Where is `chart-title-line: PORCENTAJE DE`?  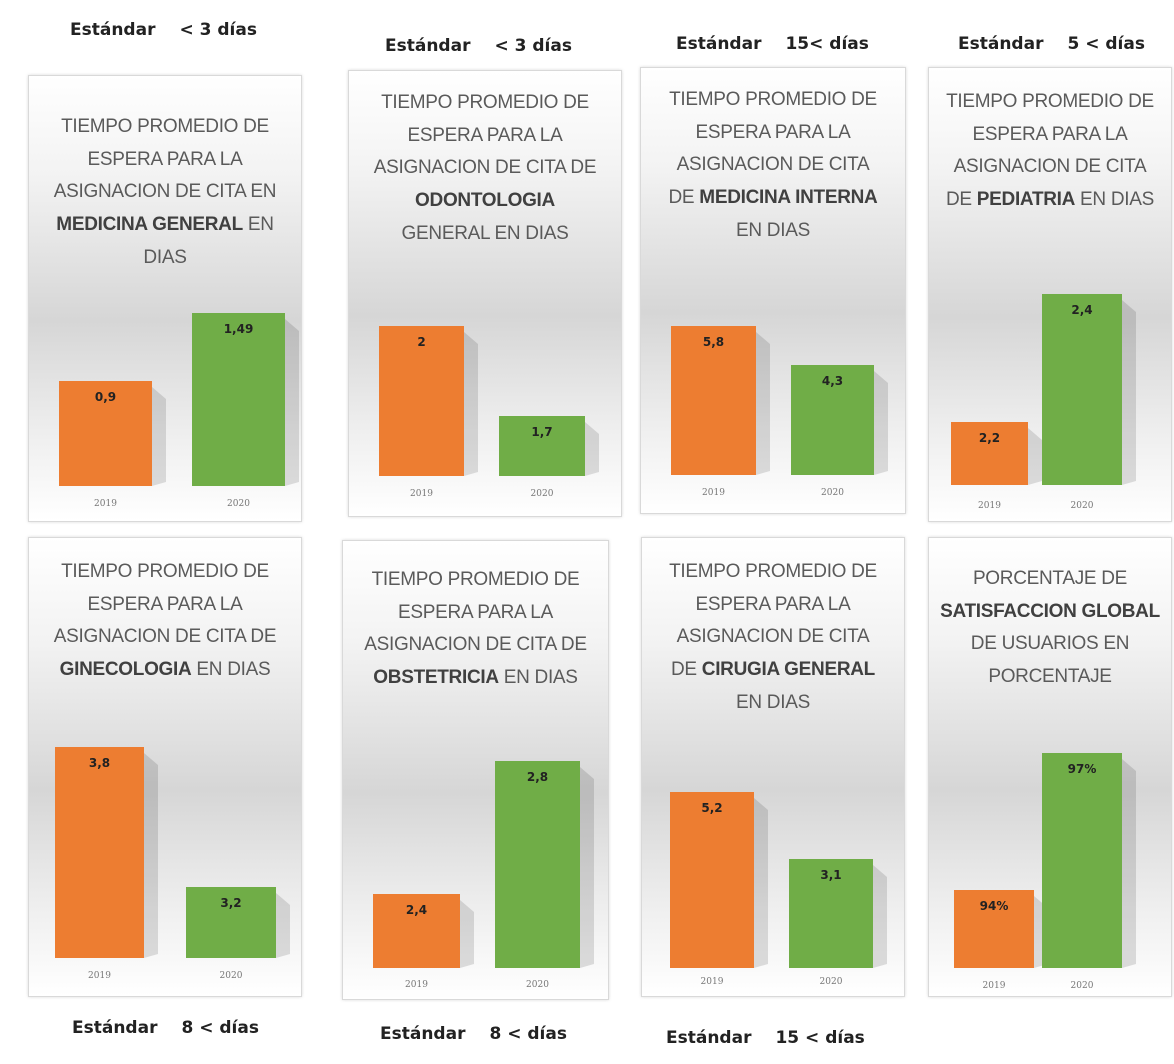
chart-title-line: PORCENTAJE DE is located at coordinates (1050, 579).